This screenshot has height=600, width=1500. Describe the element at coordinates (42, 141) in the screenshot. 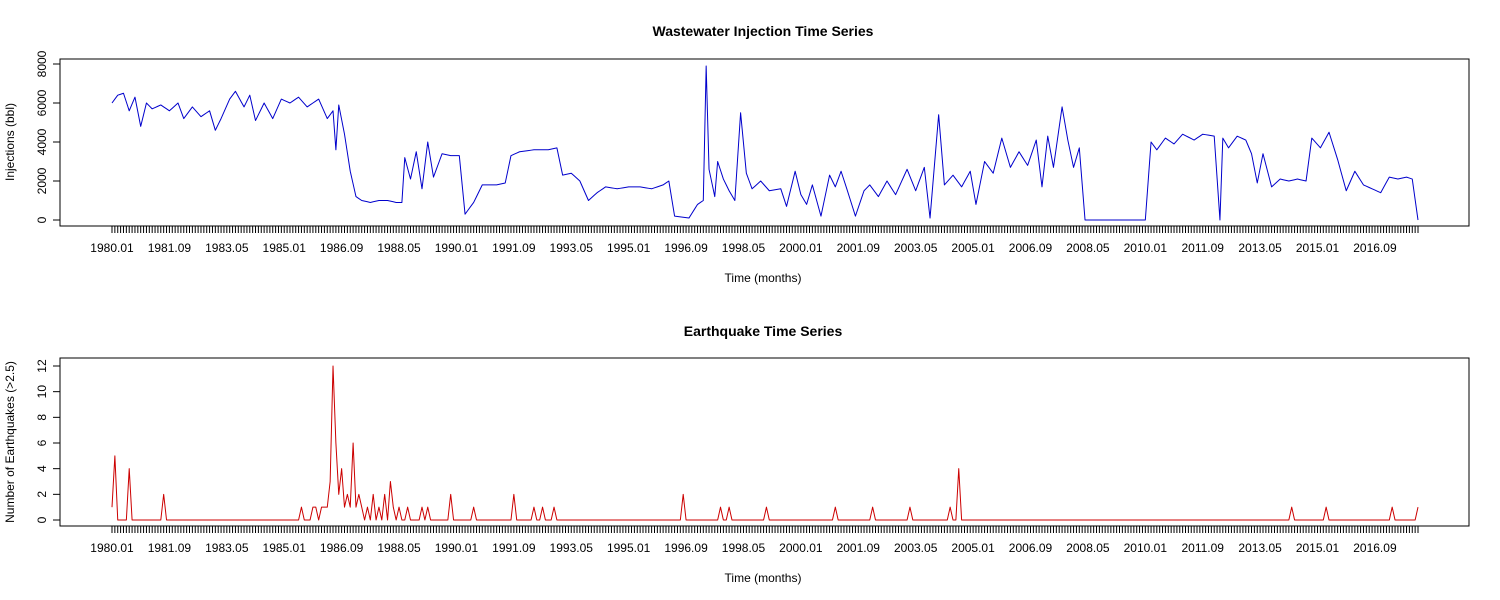

I see `y-tick-label: 4000` at that location.